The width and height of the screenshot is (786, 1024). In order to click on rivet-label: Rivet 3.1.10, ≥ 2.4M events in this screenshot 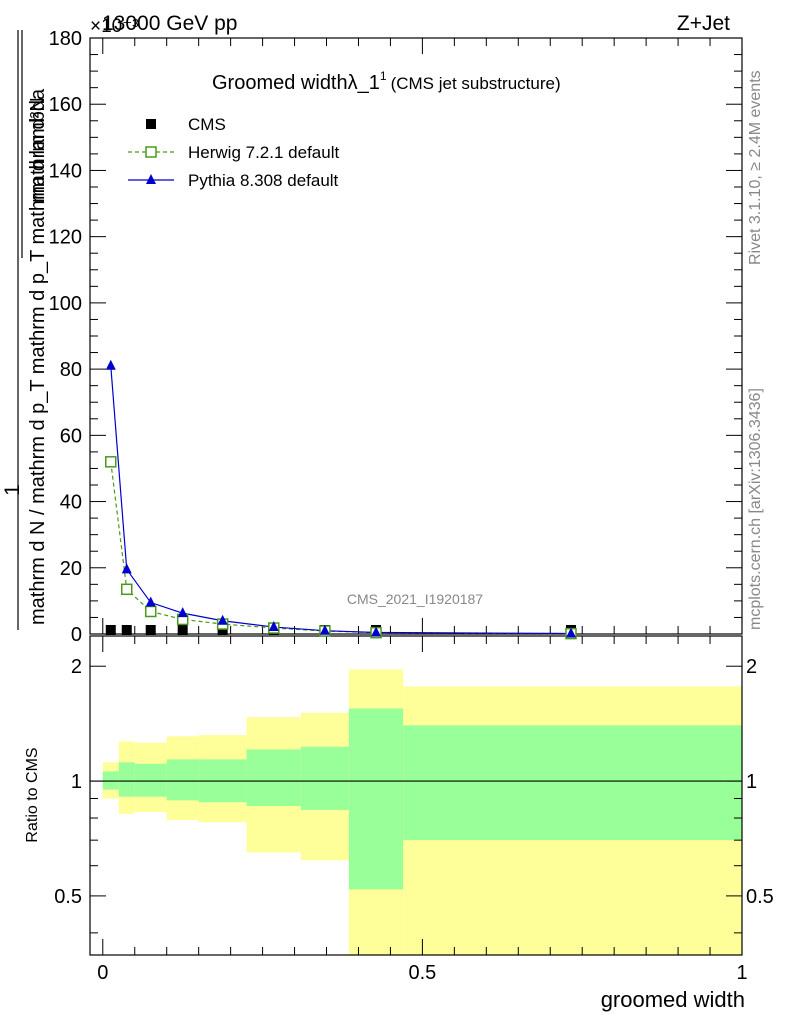, I will do `click(755, 167)`.